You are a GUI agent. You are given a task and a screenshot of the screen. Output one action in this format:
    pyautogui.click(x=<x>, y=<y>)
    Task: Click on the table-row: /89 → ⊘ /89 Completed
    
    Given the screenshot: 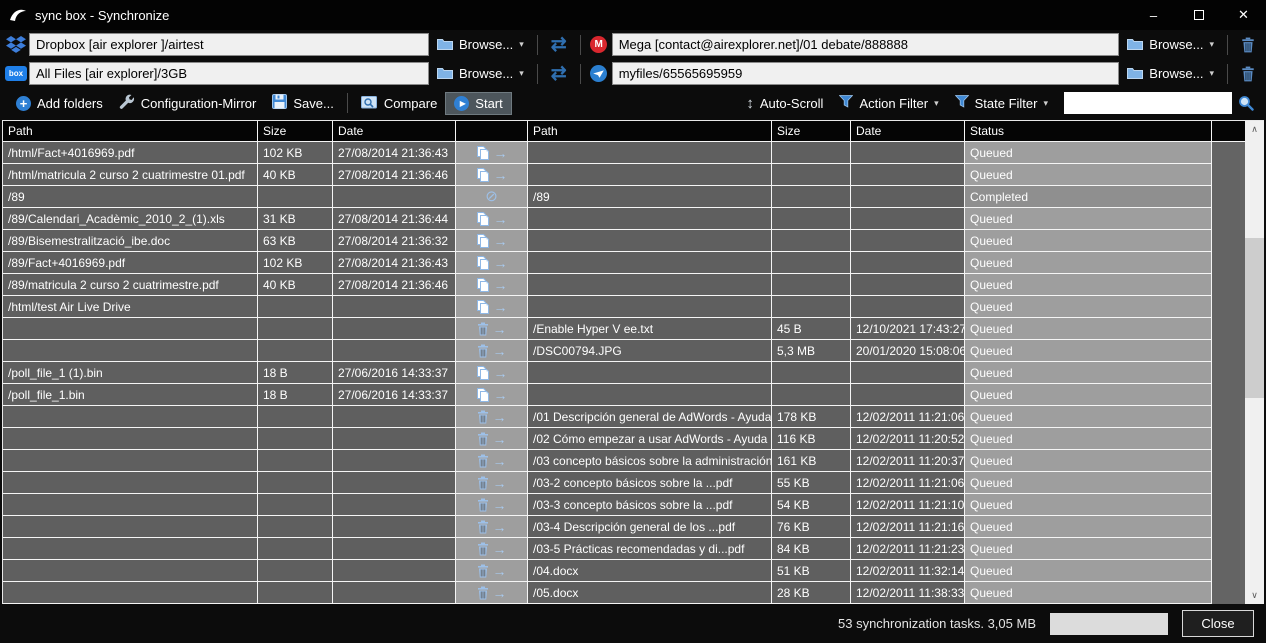 What is the action you would take?
    pyautogui.click(x=633, y=197)
    